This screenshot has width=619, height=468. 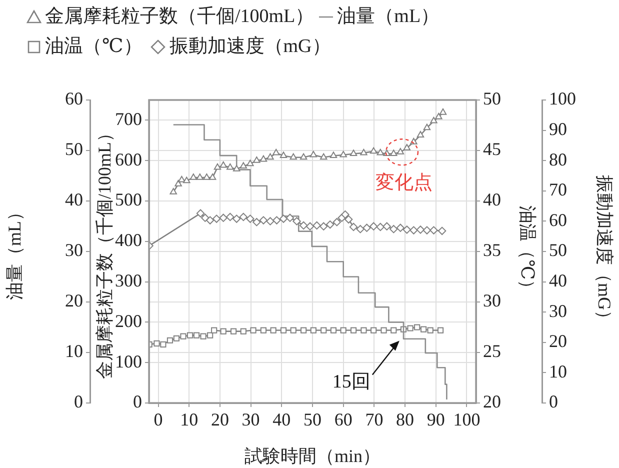 What do you see at coordinates (403, 183) in the screenshot?
I see `annotation: 変化点` at bounding box center [403, 183].